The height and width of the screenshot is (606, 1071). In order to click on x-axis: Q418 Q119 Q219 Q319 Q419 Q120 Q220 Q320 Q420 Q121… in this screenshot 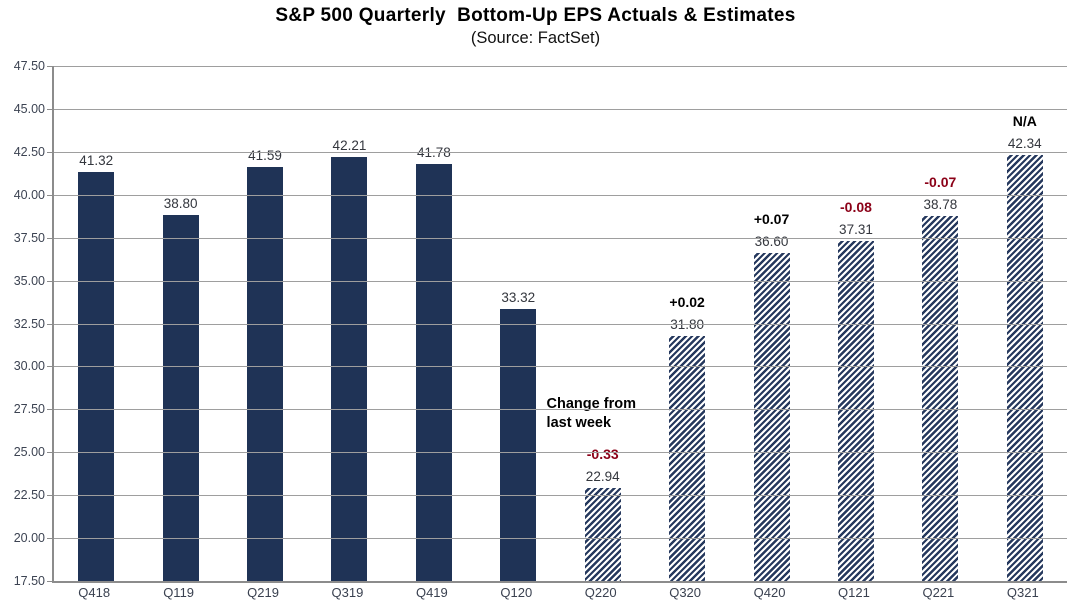, I will do `click(558, 595)`.